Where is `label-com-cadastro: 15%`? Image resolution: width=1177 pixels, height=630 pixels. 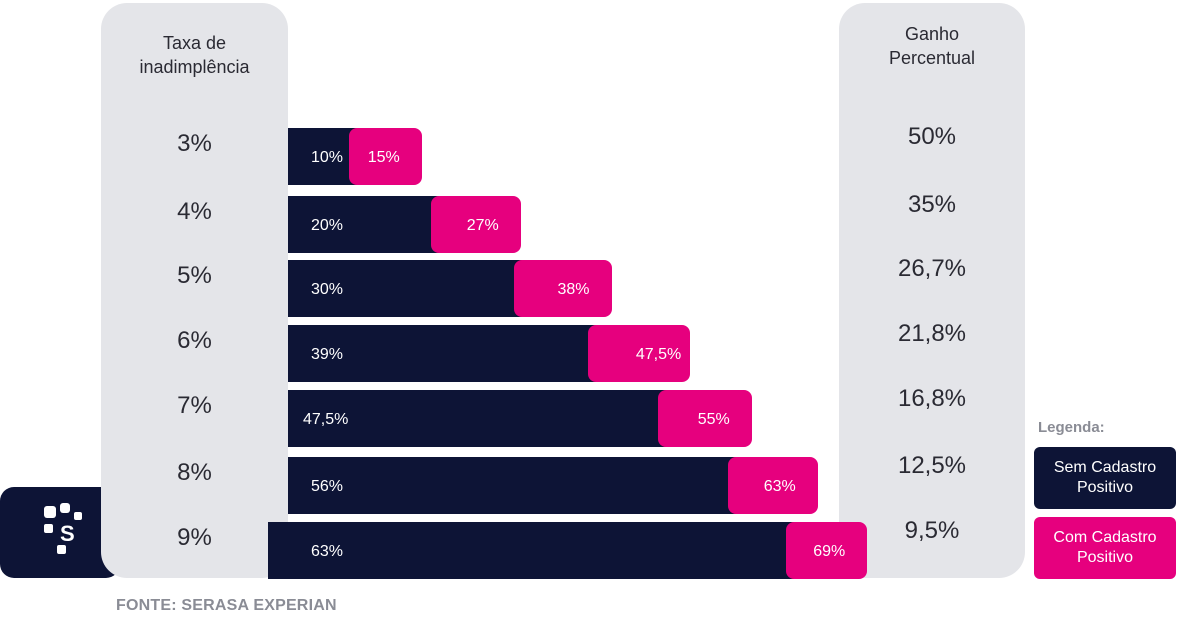
label-com-cadastro: 15% is located at coordinates (383, 157).